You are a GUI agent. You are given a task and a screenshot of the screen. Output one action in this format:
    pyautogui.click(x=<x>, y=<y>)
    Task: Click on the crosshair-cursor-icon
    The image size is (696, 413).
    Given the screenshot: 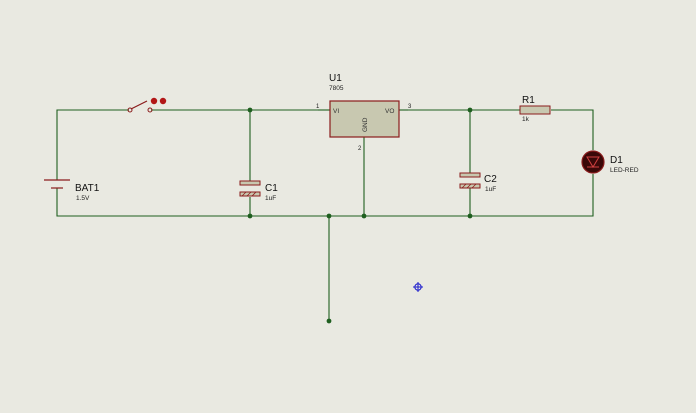 What is the action you would take?
    pyautogui.click(x=418, y=287)
    